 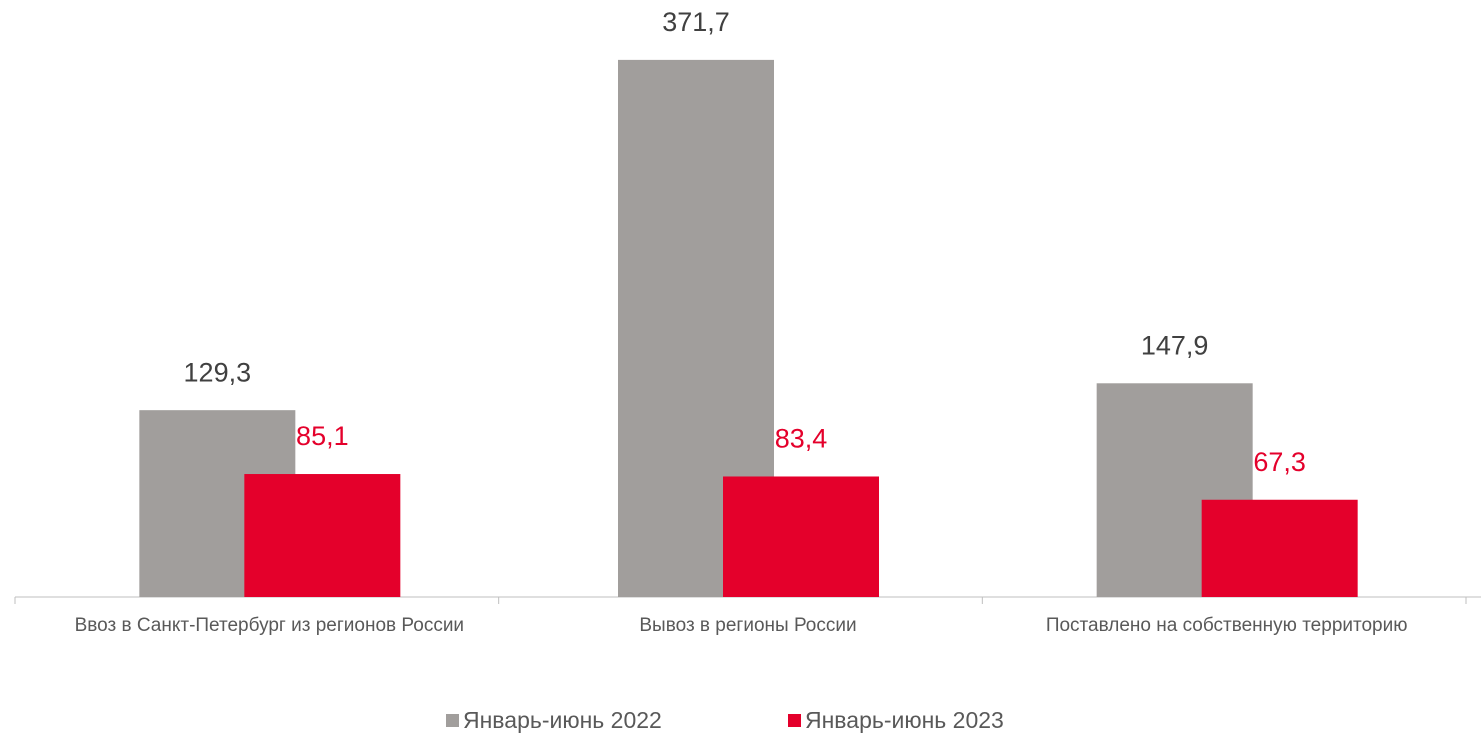 I want to click on x-tick-label: Вывоз в регионы России, so click(x=748, y=625).